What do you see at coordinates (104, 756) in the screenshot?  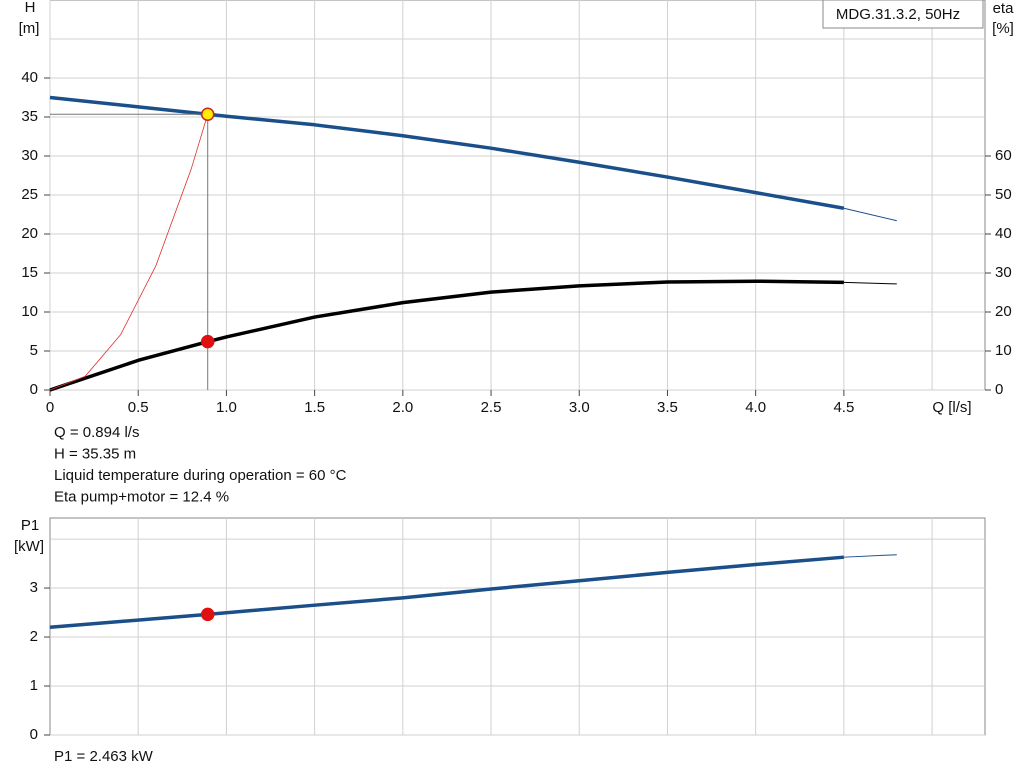 I see `info-text: P1 = 2.463 kW` at bounding box center [104, 756].